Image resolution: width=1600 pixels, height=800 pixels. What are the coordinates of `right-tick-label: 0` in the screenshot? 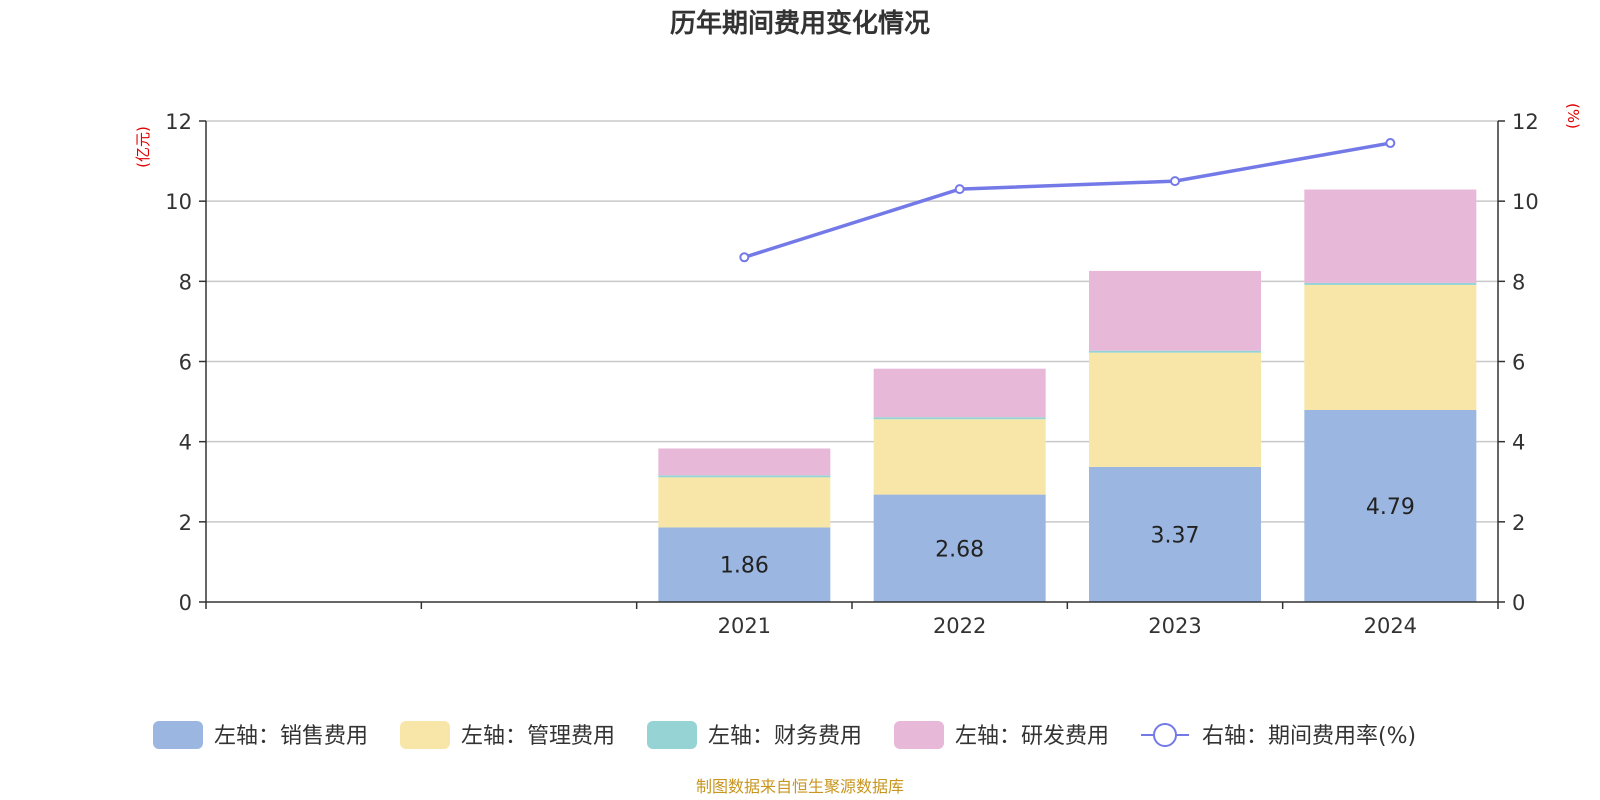 It's located at (1518, 603).